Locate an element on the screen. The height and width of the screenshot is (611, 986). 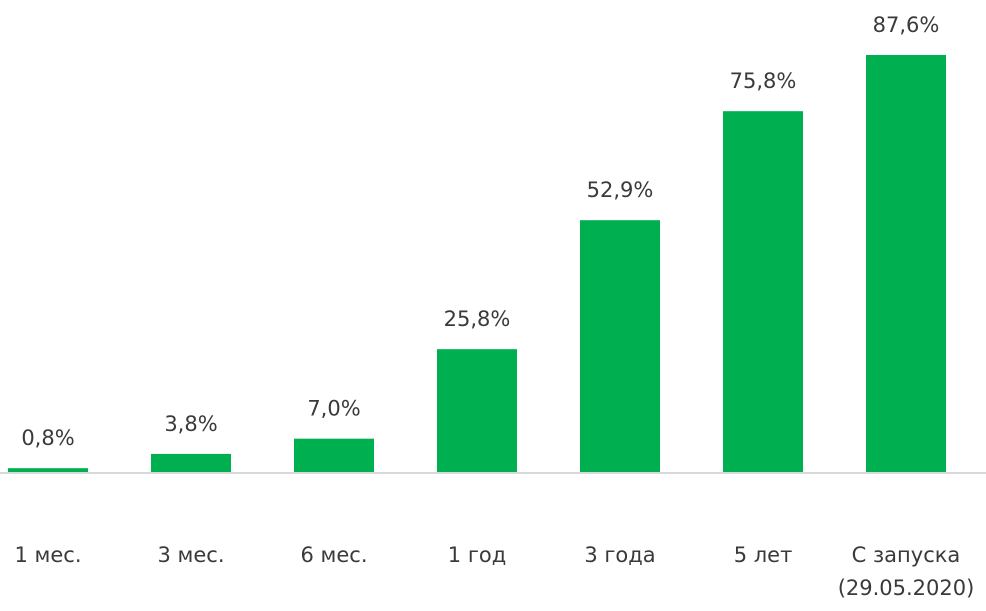
data-label: 3,8% is located at coordinates (190, 424).